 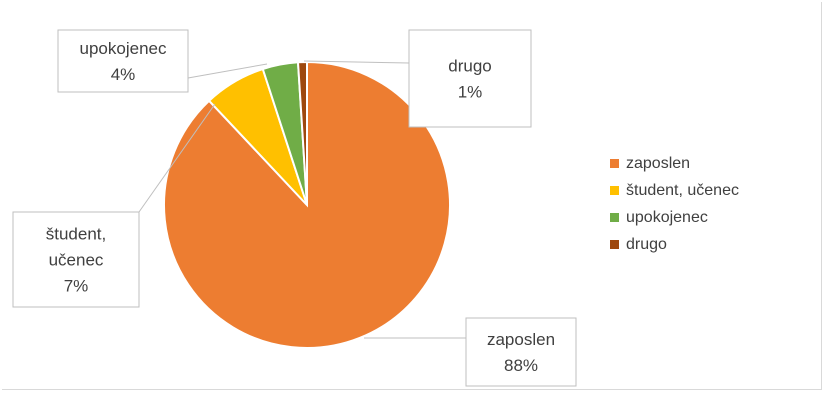 What do you see at coordinates (658, 163) in the screenshot?
I see `legend-label: zaposlen` at bounding box center [658, 163].